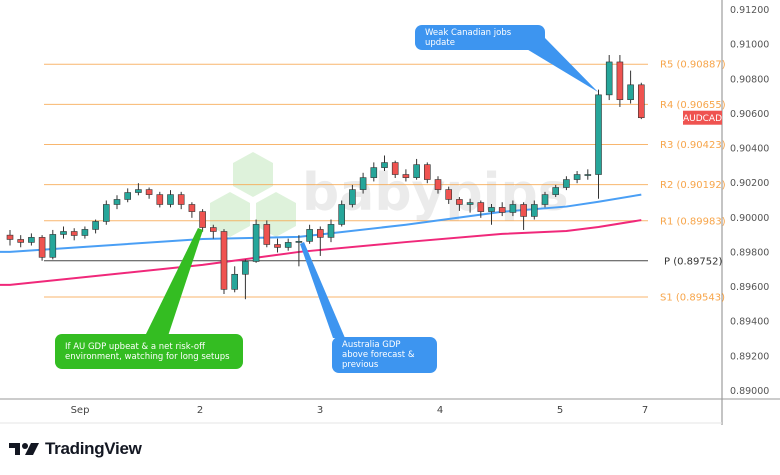  What do you see at coordinates (378, 355) in the screenshot?
I see `annotation-text: Australia GDP above forecast & previous` at bounding box center [378, 355].